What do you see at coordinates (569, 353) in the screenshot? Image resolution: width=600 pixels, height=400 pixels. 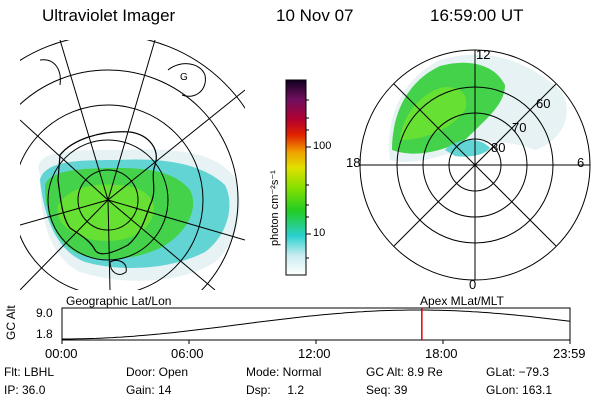 I see `time-tick-2359: 23:59` at bounding box center [569, 353].